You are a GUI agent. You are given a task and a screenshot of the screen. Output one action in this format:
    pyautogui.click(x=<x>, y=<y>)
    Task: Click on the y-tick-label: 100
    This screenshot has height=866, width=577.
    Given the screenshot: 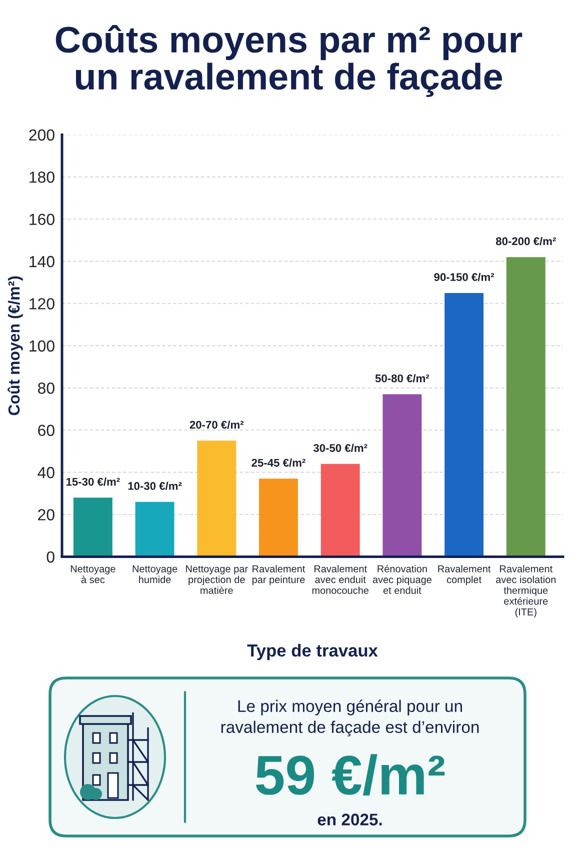 What is the action you would take?
    pyautogui.click(x=42, y=346)
    